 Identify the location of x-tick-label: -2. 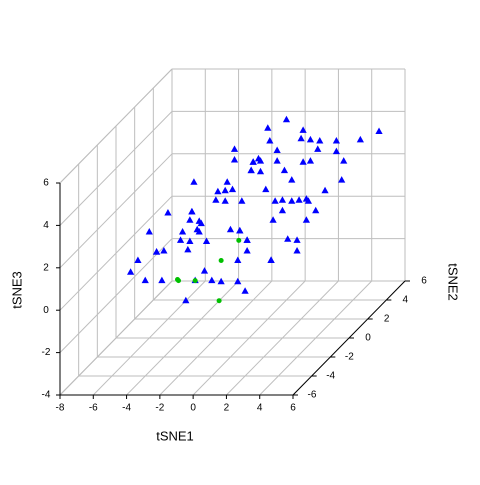
(159, 408).